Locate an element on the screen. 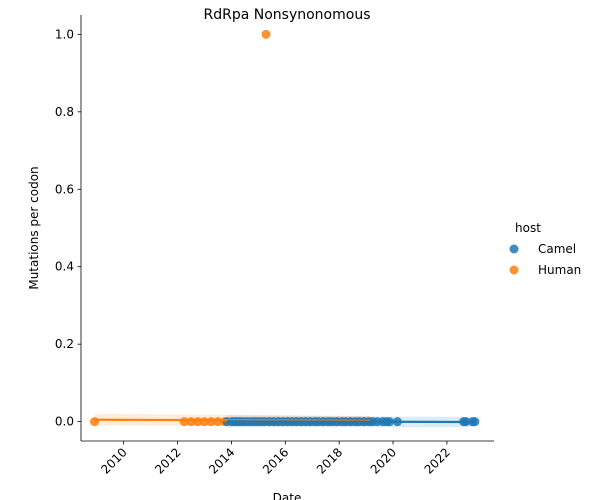 This screenshot has height=500, width=600. x-ticks: 2010 2012 2014 2016 2018 2020 2022 is located at coordinates (275, 459).